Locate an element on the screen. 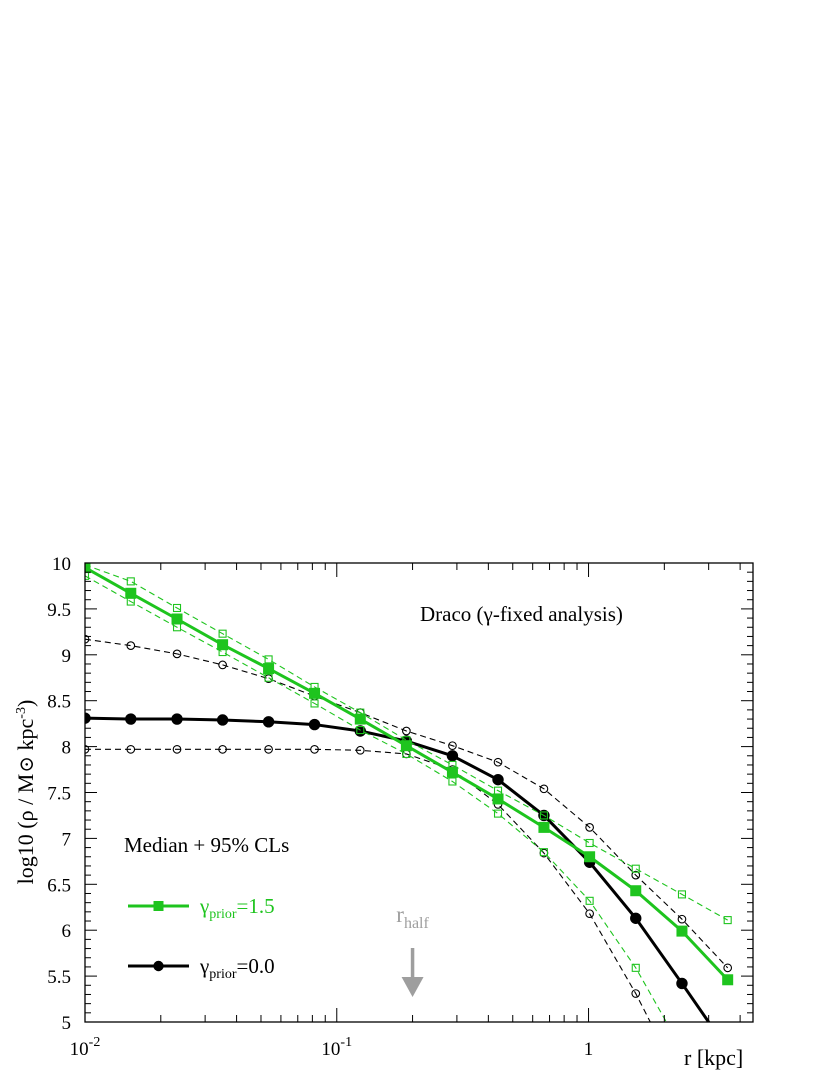 This screenshot has height=1075, width=830. legend-label-green: γprior=1.5 is located at coordinates (237, 908).